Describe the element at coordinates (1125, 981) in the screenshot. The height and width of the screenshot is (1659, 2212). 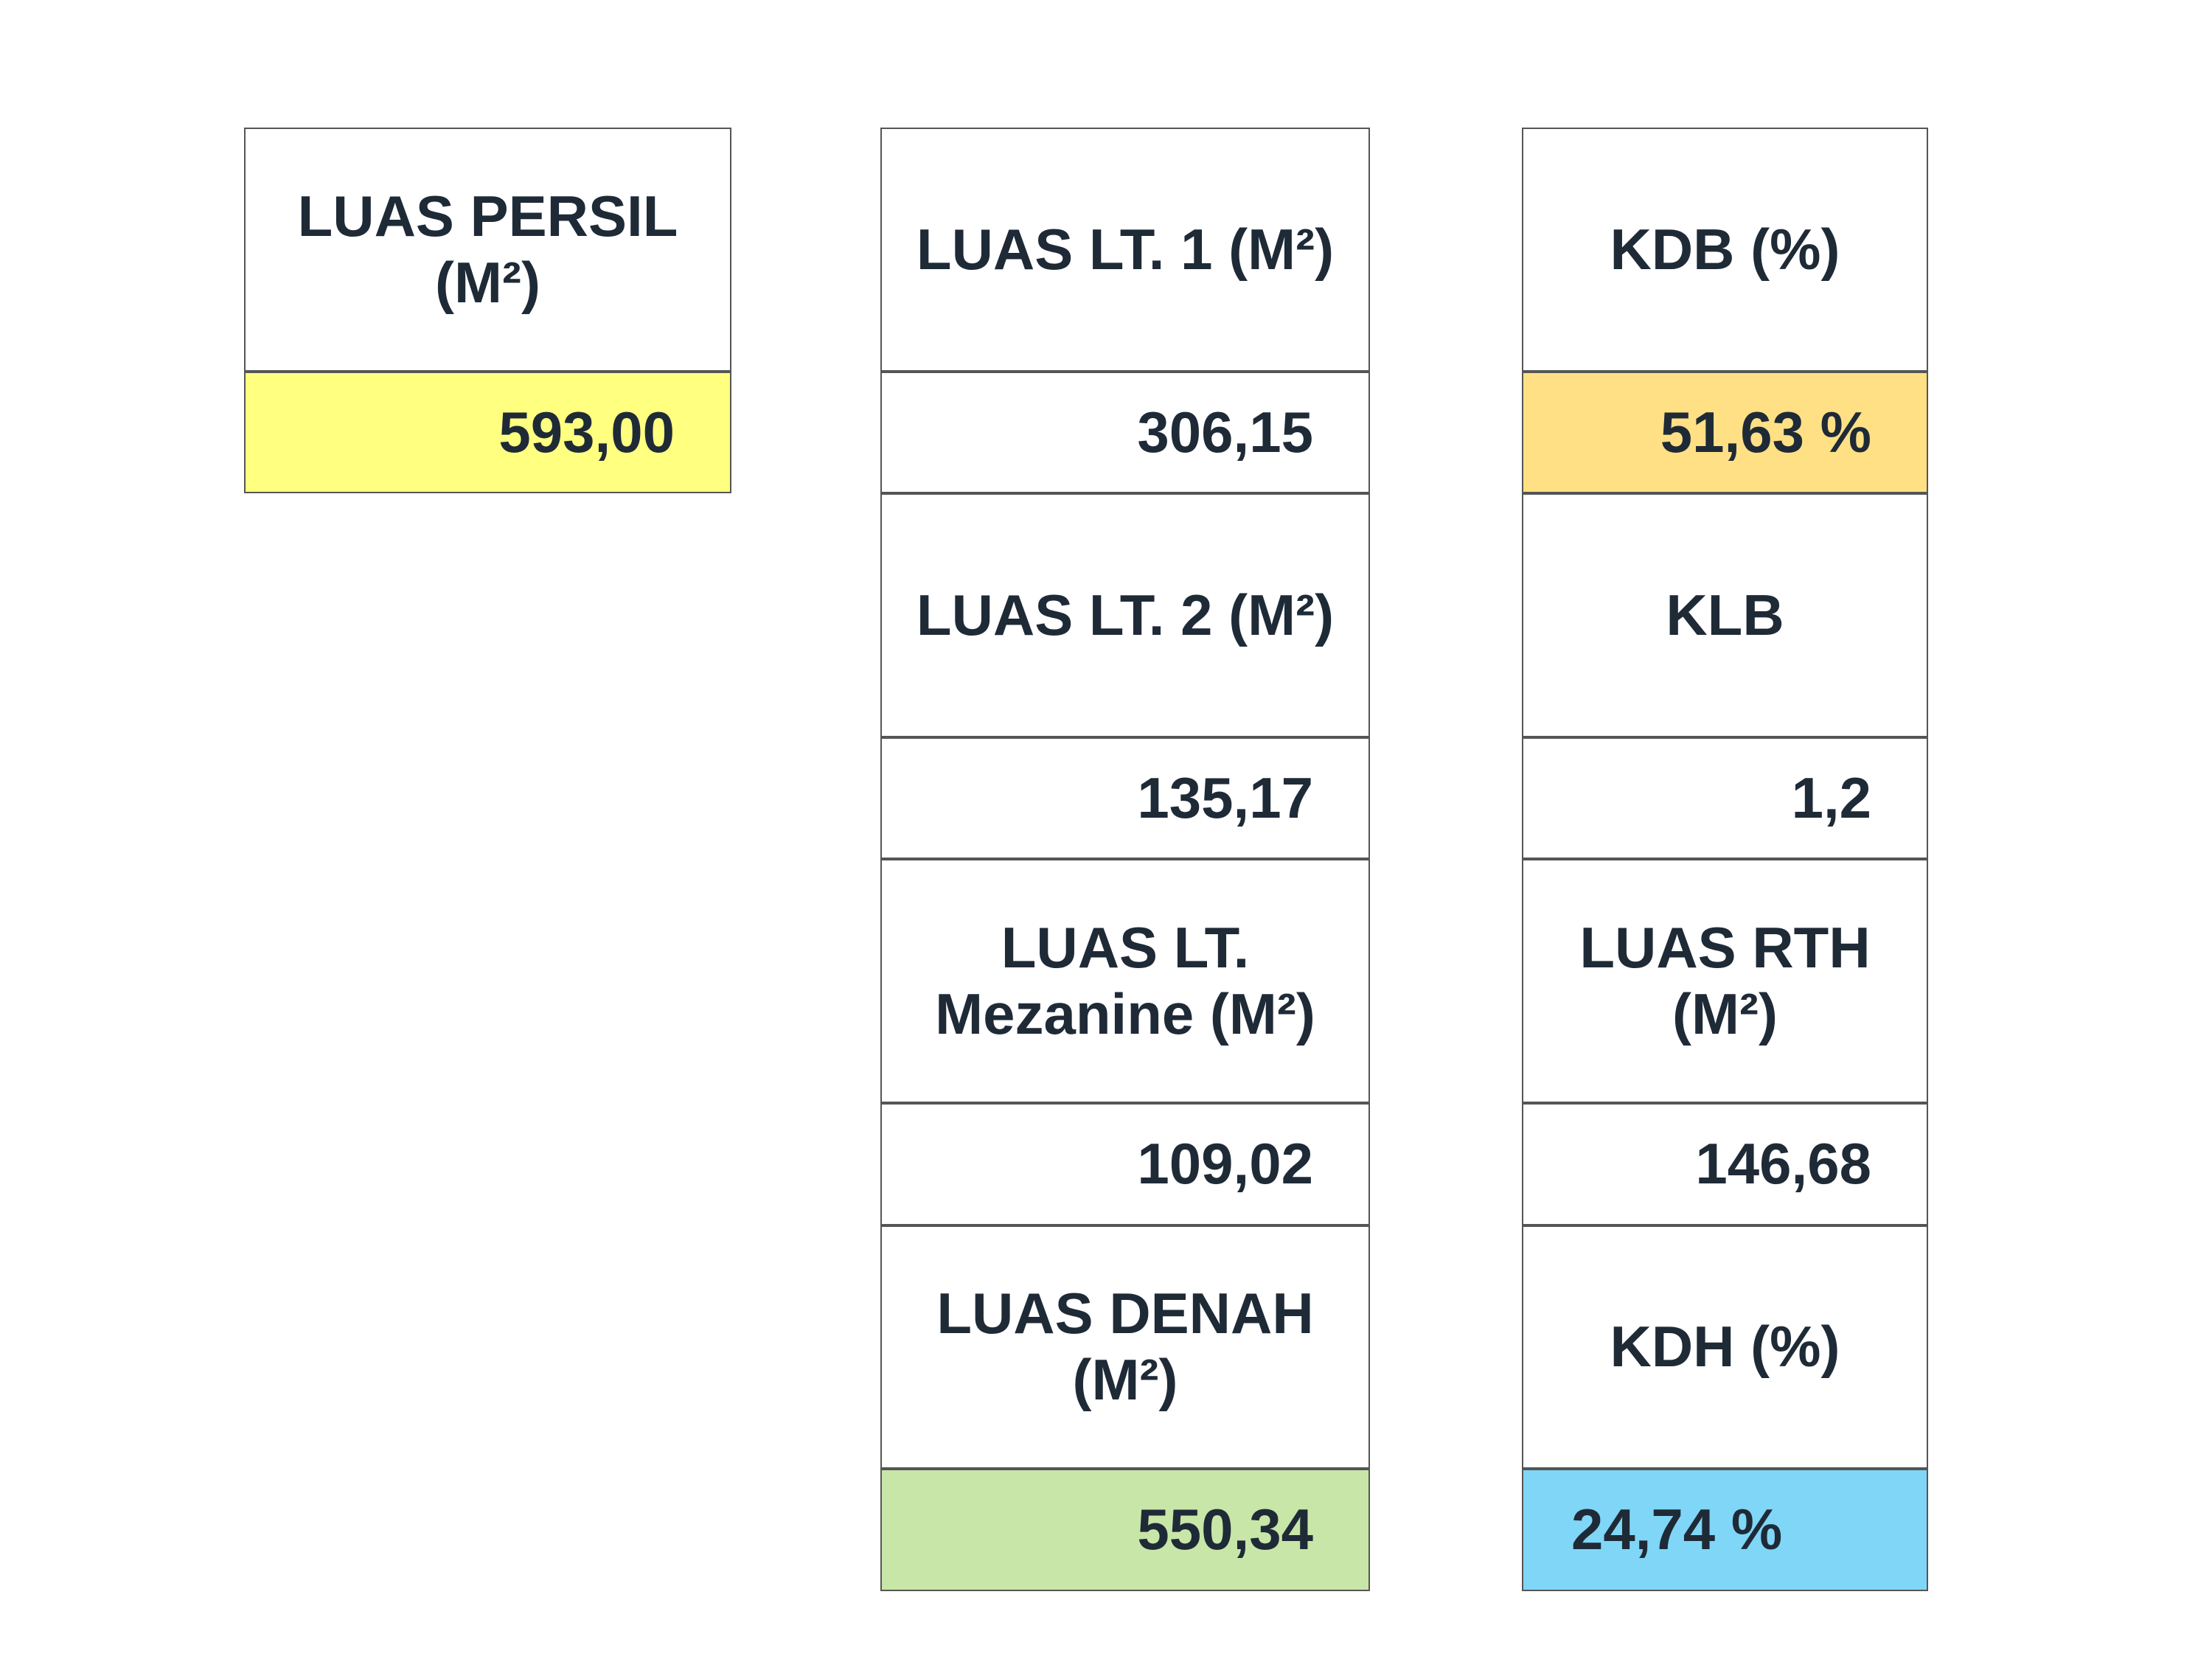
I see `header-cell: LUAS LT. Mezanine (M²)` at that location.